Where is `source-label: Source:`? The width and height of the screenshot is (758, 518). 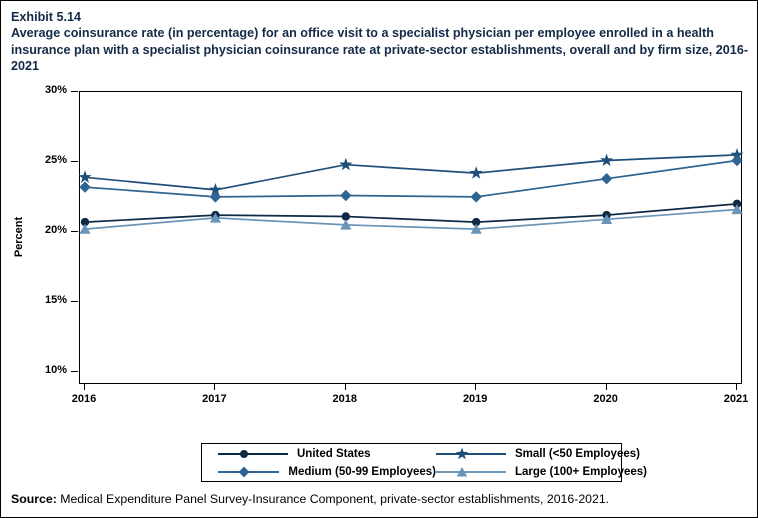
source-label: Source: is located at coordinates (34, 499).